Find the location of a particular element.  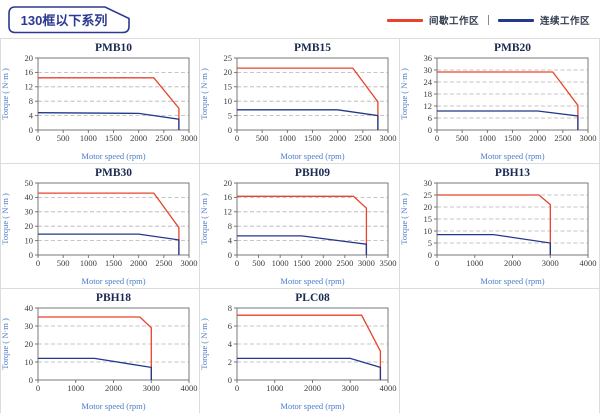

chart-title: PLC08 is located at coordinates (312, 298).